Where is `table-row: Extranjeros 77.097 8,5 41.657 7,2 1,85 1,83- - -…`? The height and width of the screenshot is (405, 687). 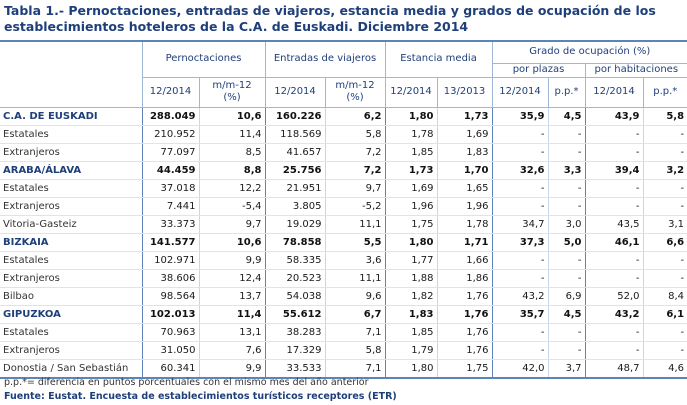
table-row: Extranjeros 77.097 8,5 41.657 7,2 1,85 1,83- - -… is located at coordinates (343, 152).